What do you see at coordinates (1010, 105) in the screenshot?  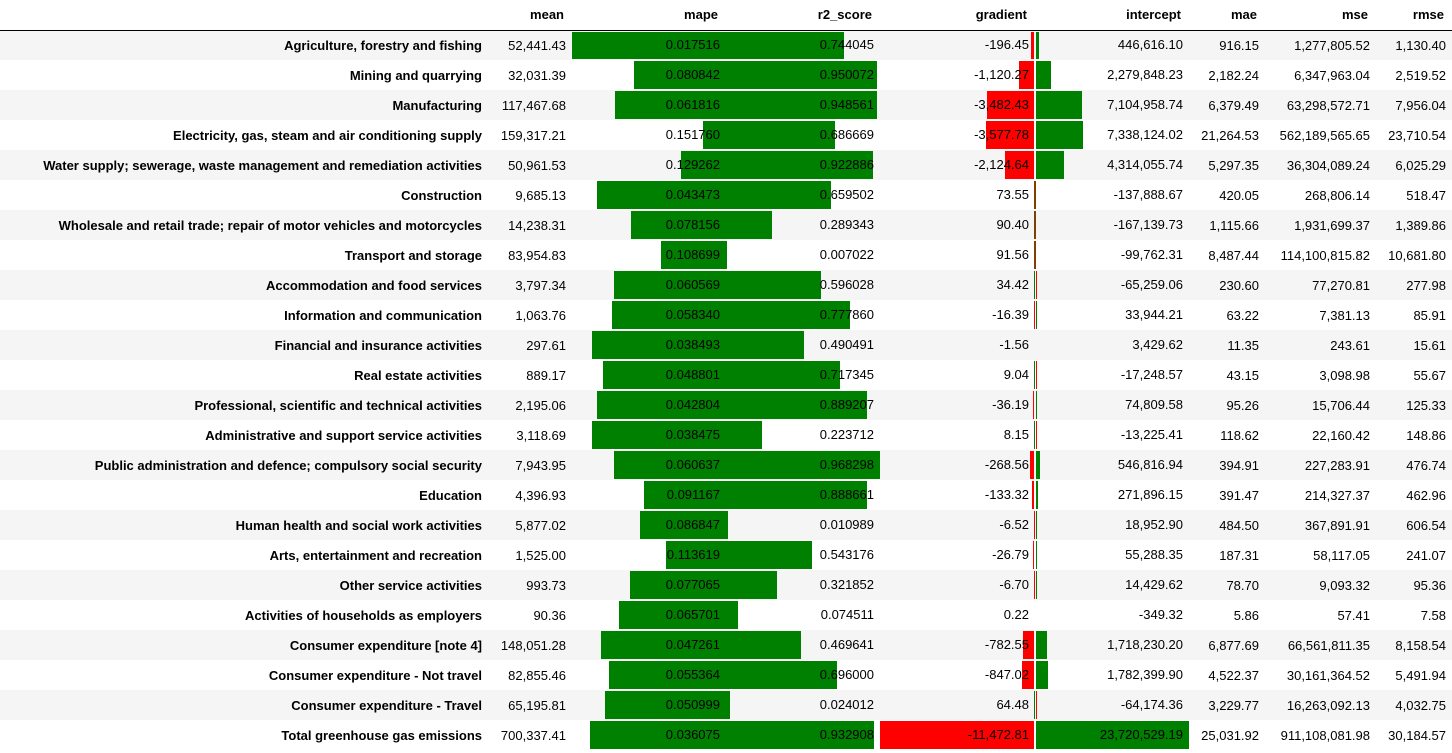 I see `bar-gradient` at bounding box center [1010, 105].